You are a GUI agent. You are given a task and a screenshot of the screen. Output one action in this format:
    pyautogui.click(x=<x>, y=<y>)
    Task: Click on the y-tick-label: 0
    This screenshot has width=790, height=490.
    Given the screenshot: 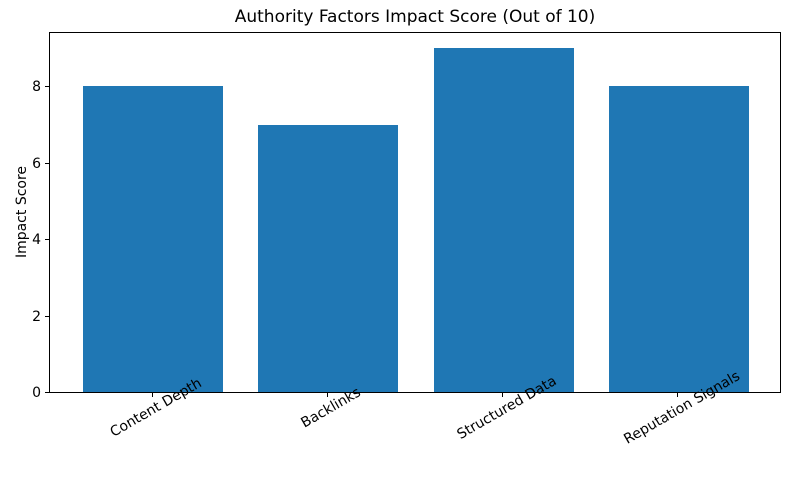 What is the action you would take?
    pyautogui.click(x=36, y=393)
    